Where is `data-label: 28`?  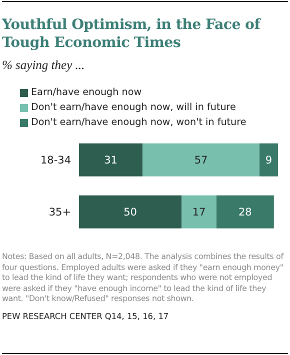
data-label: 28 is located at coordinates (245, 212).